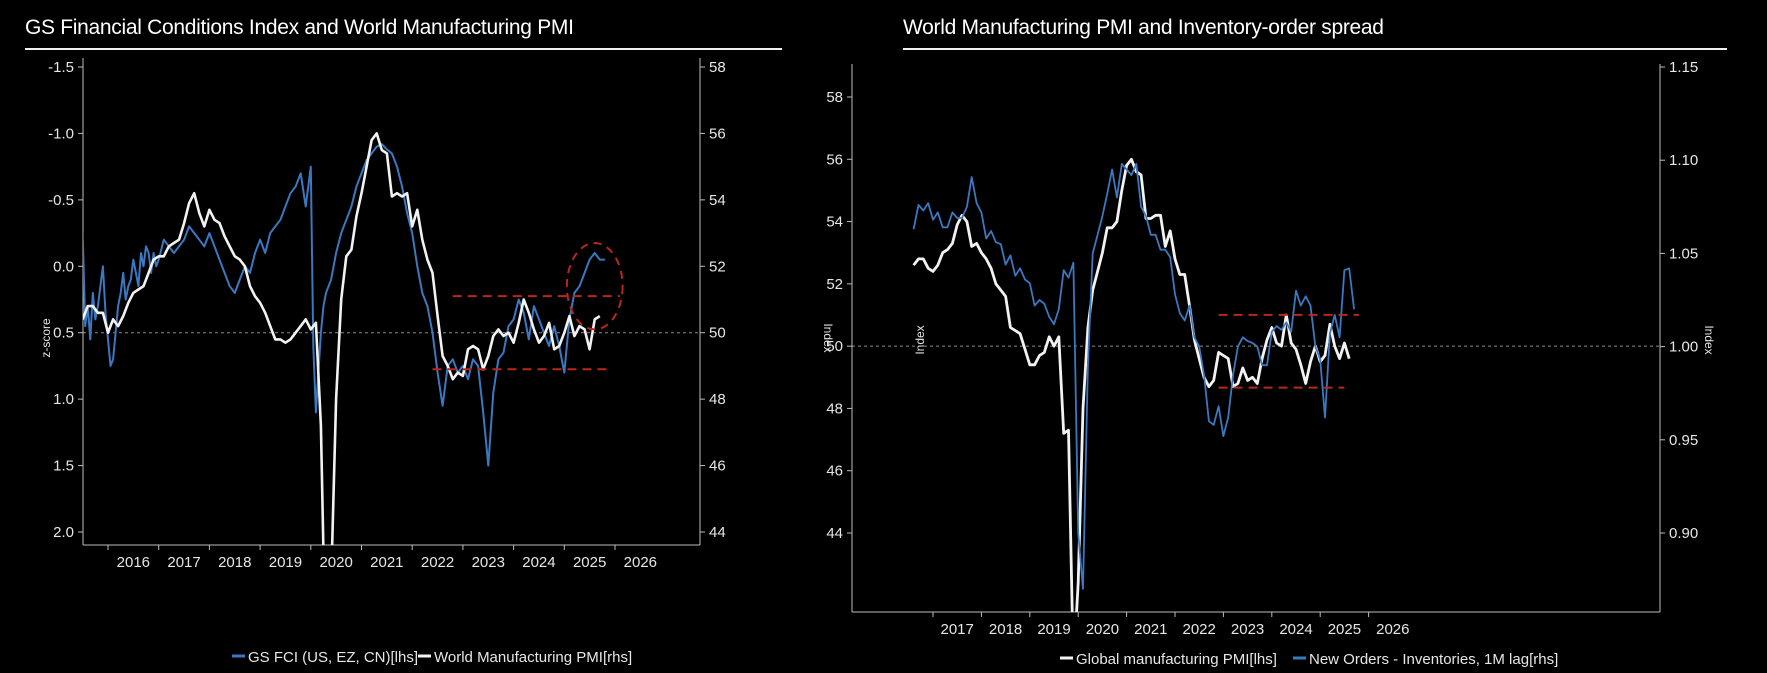 The image size is (1767, 673). What do you see at coordinates (1683, 253) in the screenshot?
I see `y-right-tick-label: 1.05` at bounding box center [1683, 253].